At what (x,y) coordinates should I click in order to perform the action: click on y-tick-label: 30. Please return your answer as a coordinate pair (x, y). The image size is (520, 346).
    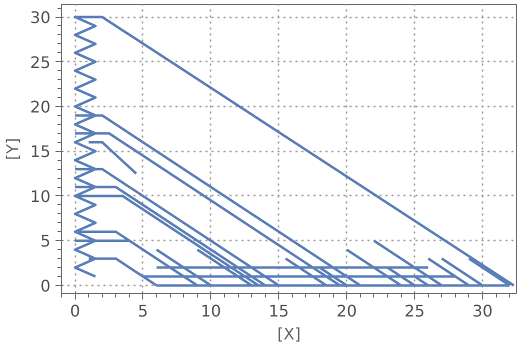
    Looking at the image, I should click on (40, 18).